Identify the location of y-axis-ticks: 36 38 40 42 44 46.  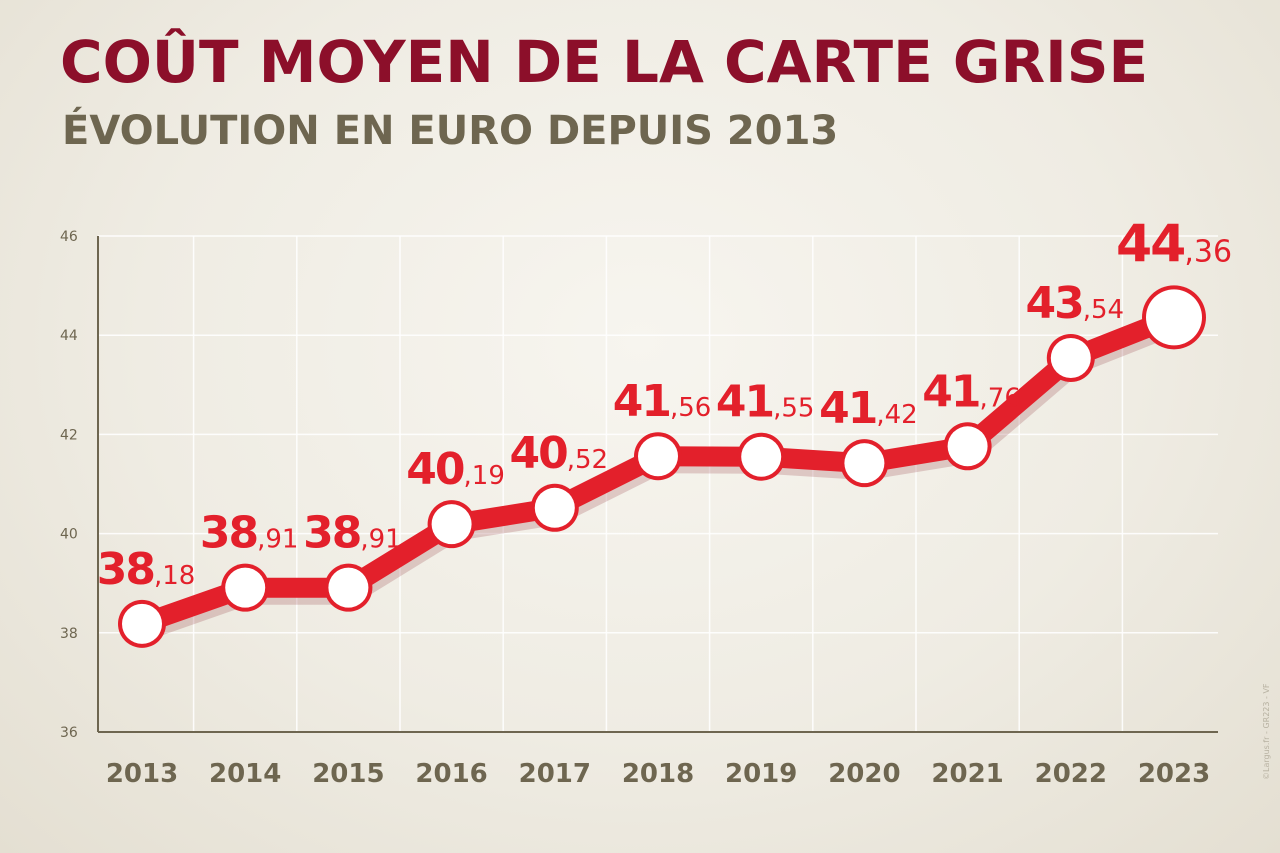
(69, 485).